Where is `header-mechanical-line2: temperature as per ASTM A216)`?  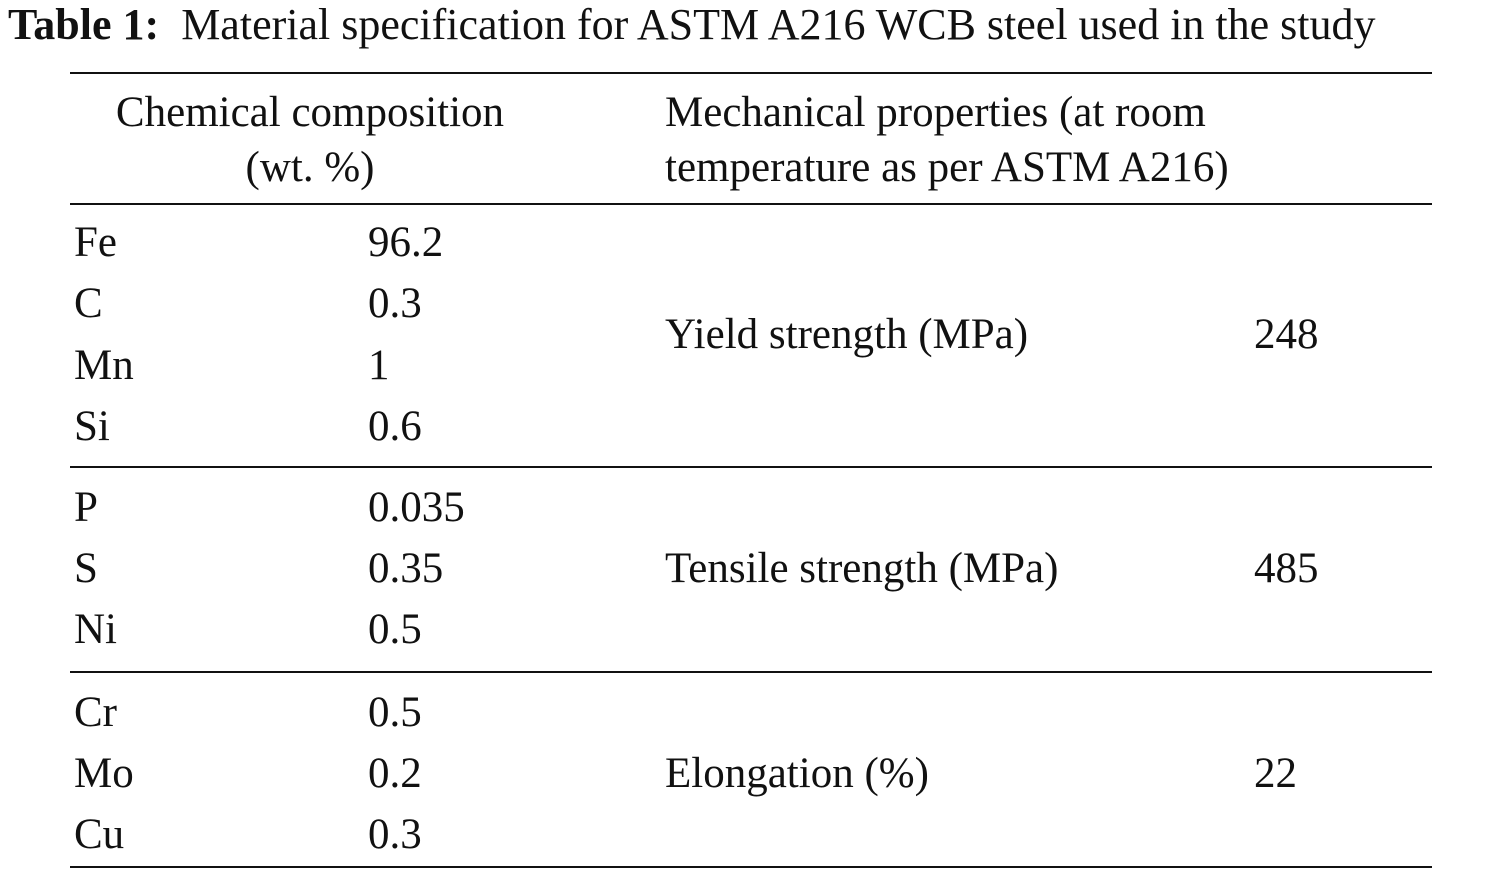
header-mechanical-line2: temperature as per ASTM A216) is located at coordinates (947, 167).